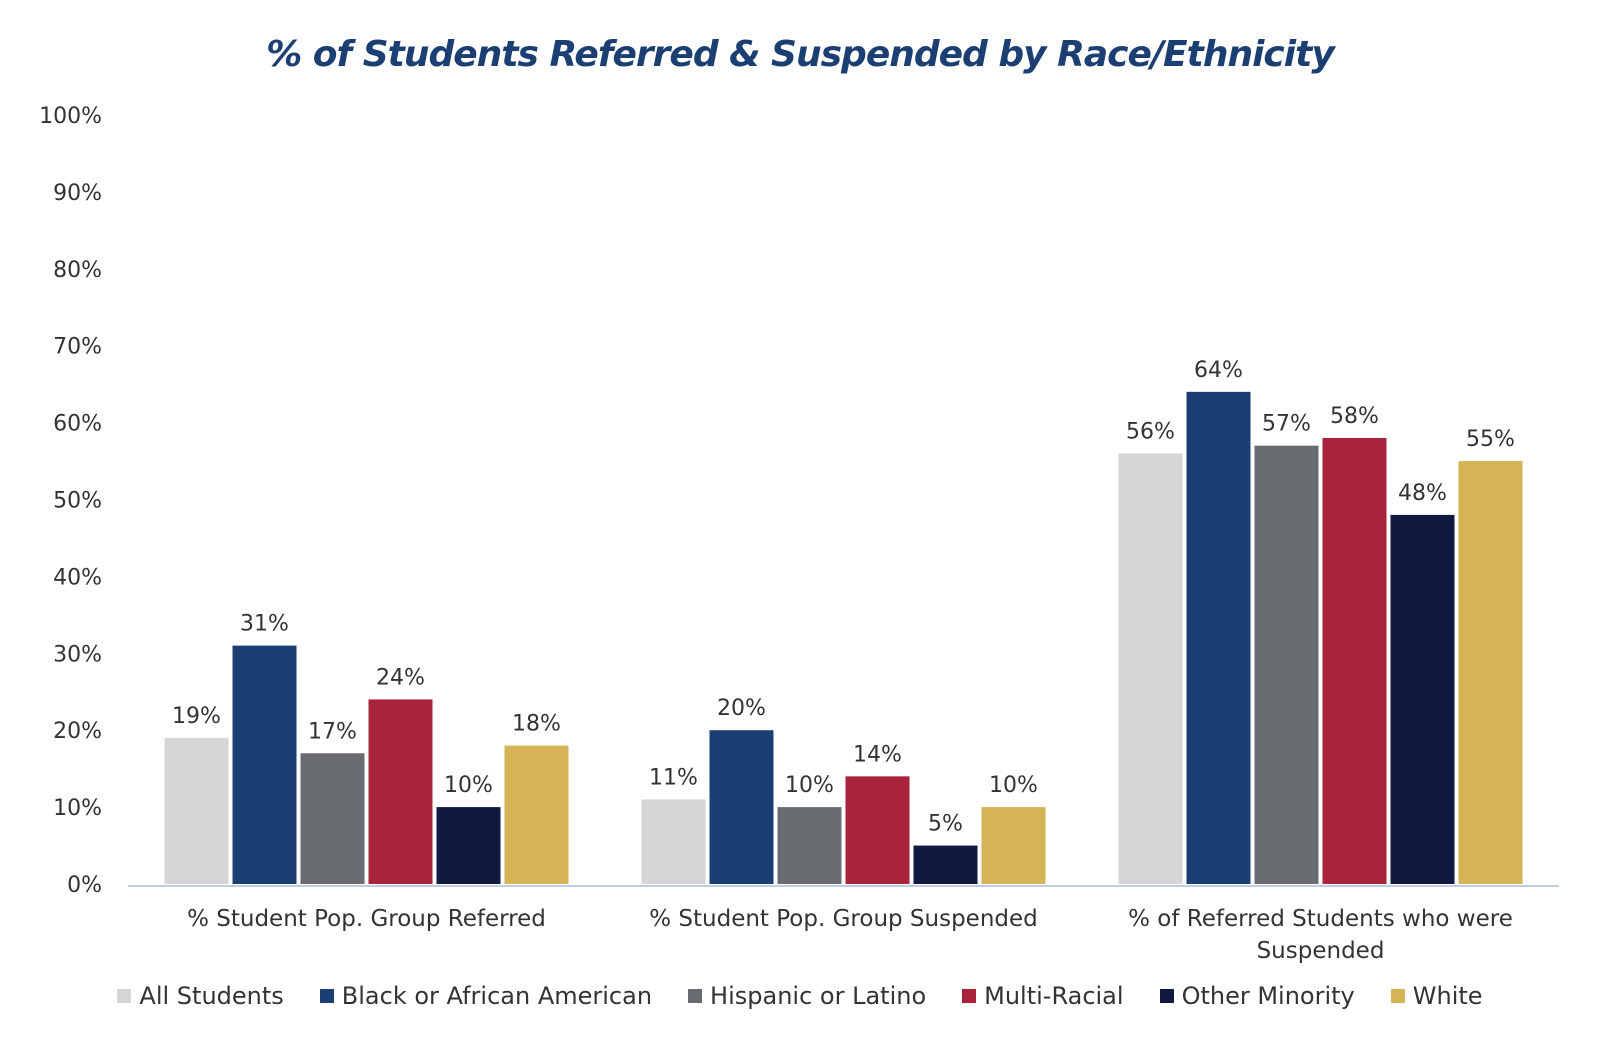 The width and height of the screenshot is (1600, 1047). Describe the element at coordinates (1150, 431) in the screenshot. I see `data-label: 56%` at that location.